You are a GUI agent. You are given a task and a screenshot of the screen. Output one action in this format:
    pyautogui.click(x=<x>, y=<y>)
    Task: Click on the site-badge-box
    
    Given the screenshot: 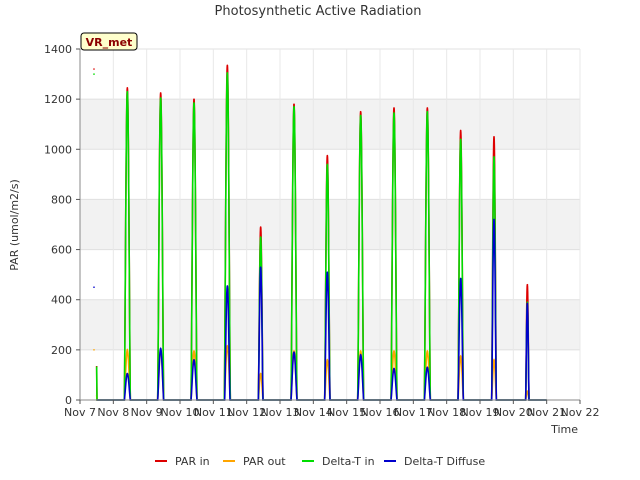 What is the action you would take?
    pyautogui.click(x=109, y=41)
    